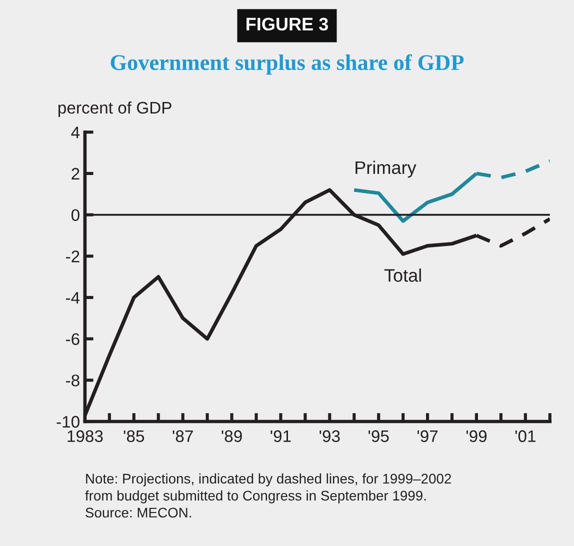 The image size is (574, 546). Describe the element at coordinates (115, 109) in the screenshot. I see `y-axis-title: percent of GDP` at that location.